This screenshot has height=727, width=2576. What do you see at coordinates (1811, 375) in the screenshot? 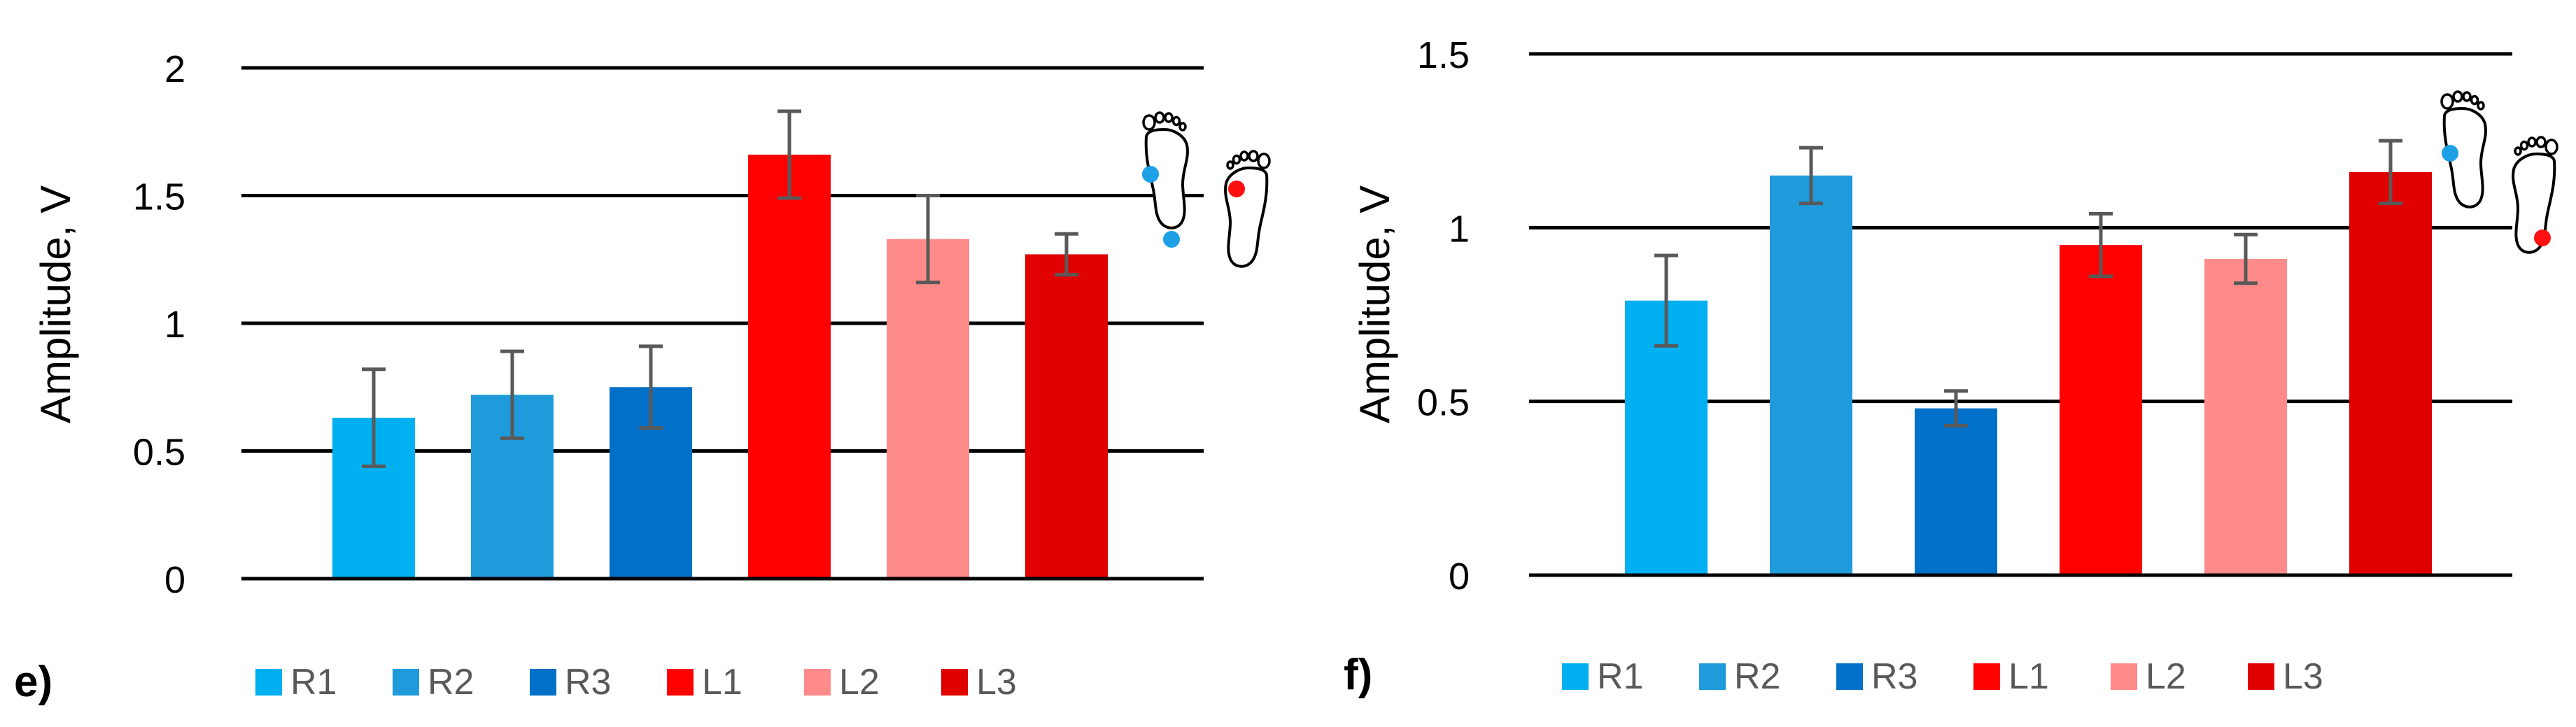
I see `bar-r2` at bounding box center [1811, 375].